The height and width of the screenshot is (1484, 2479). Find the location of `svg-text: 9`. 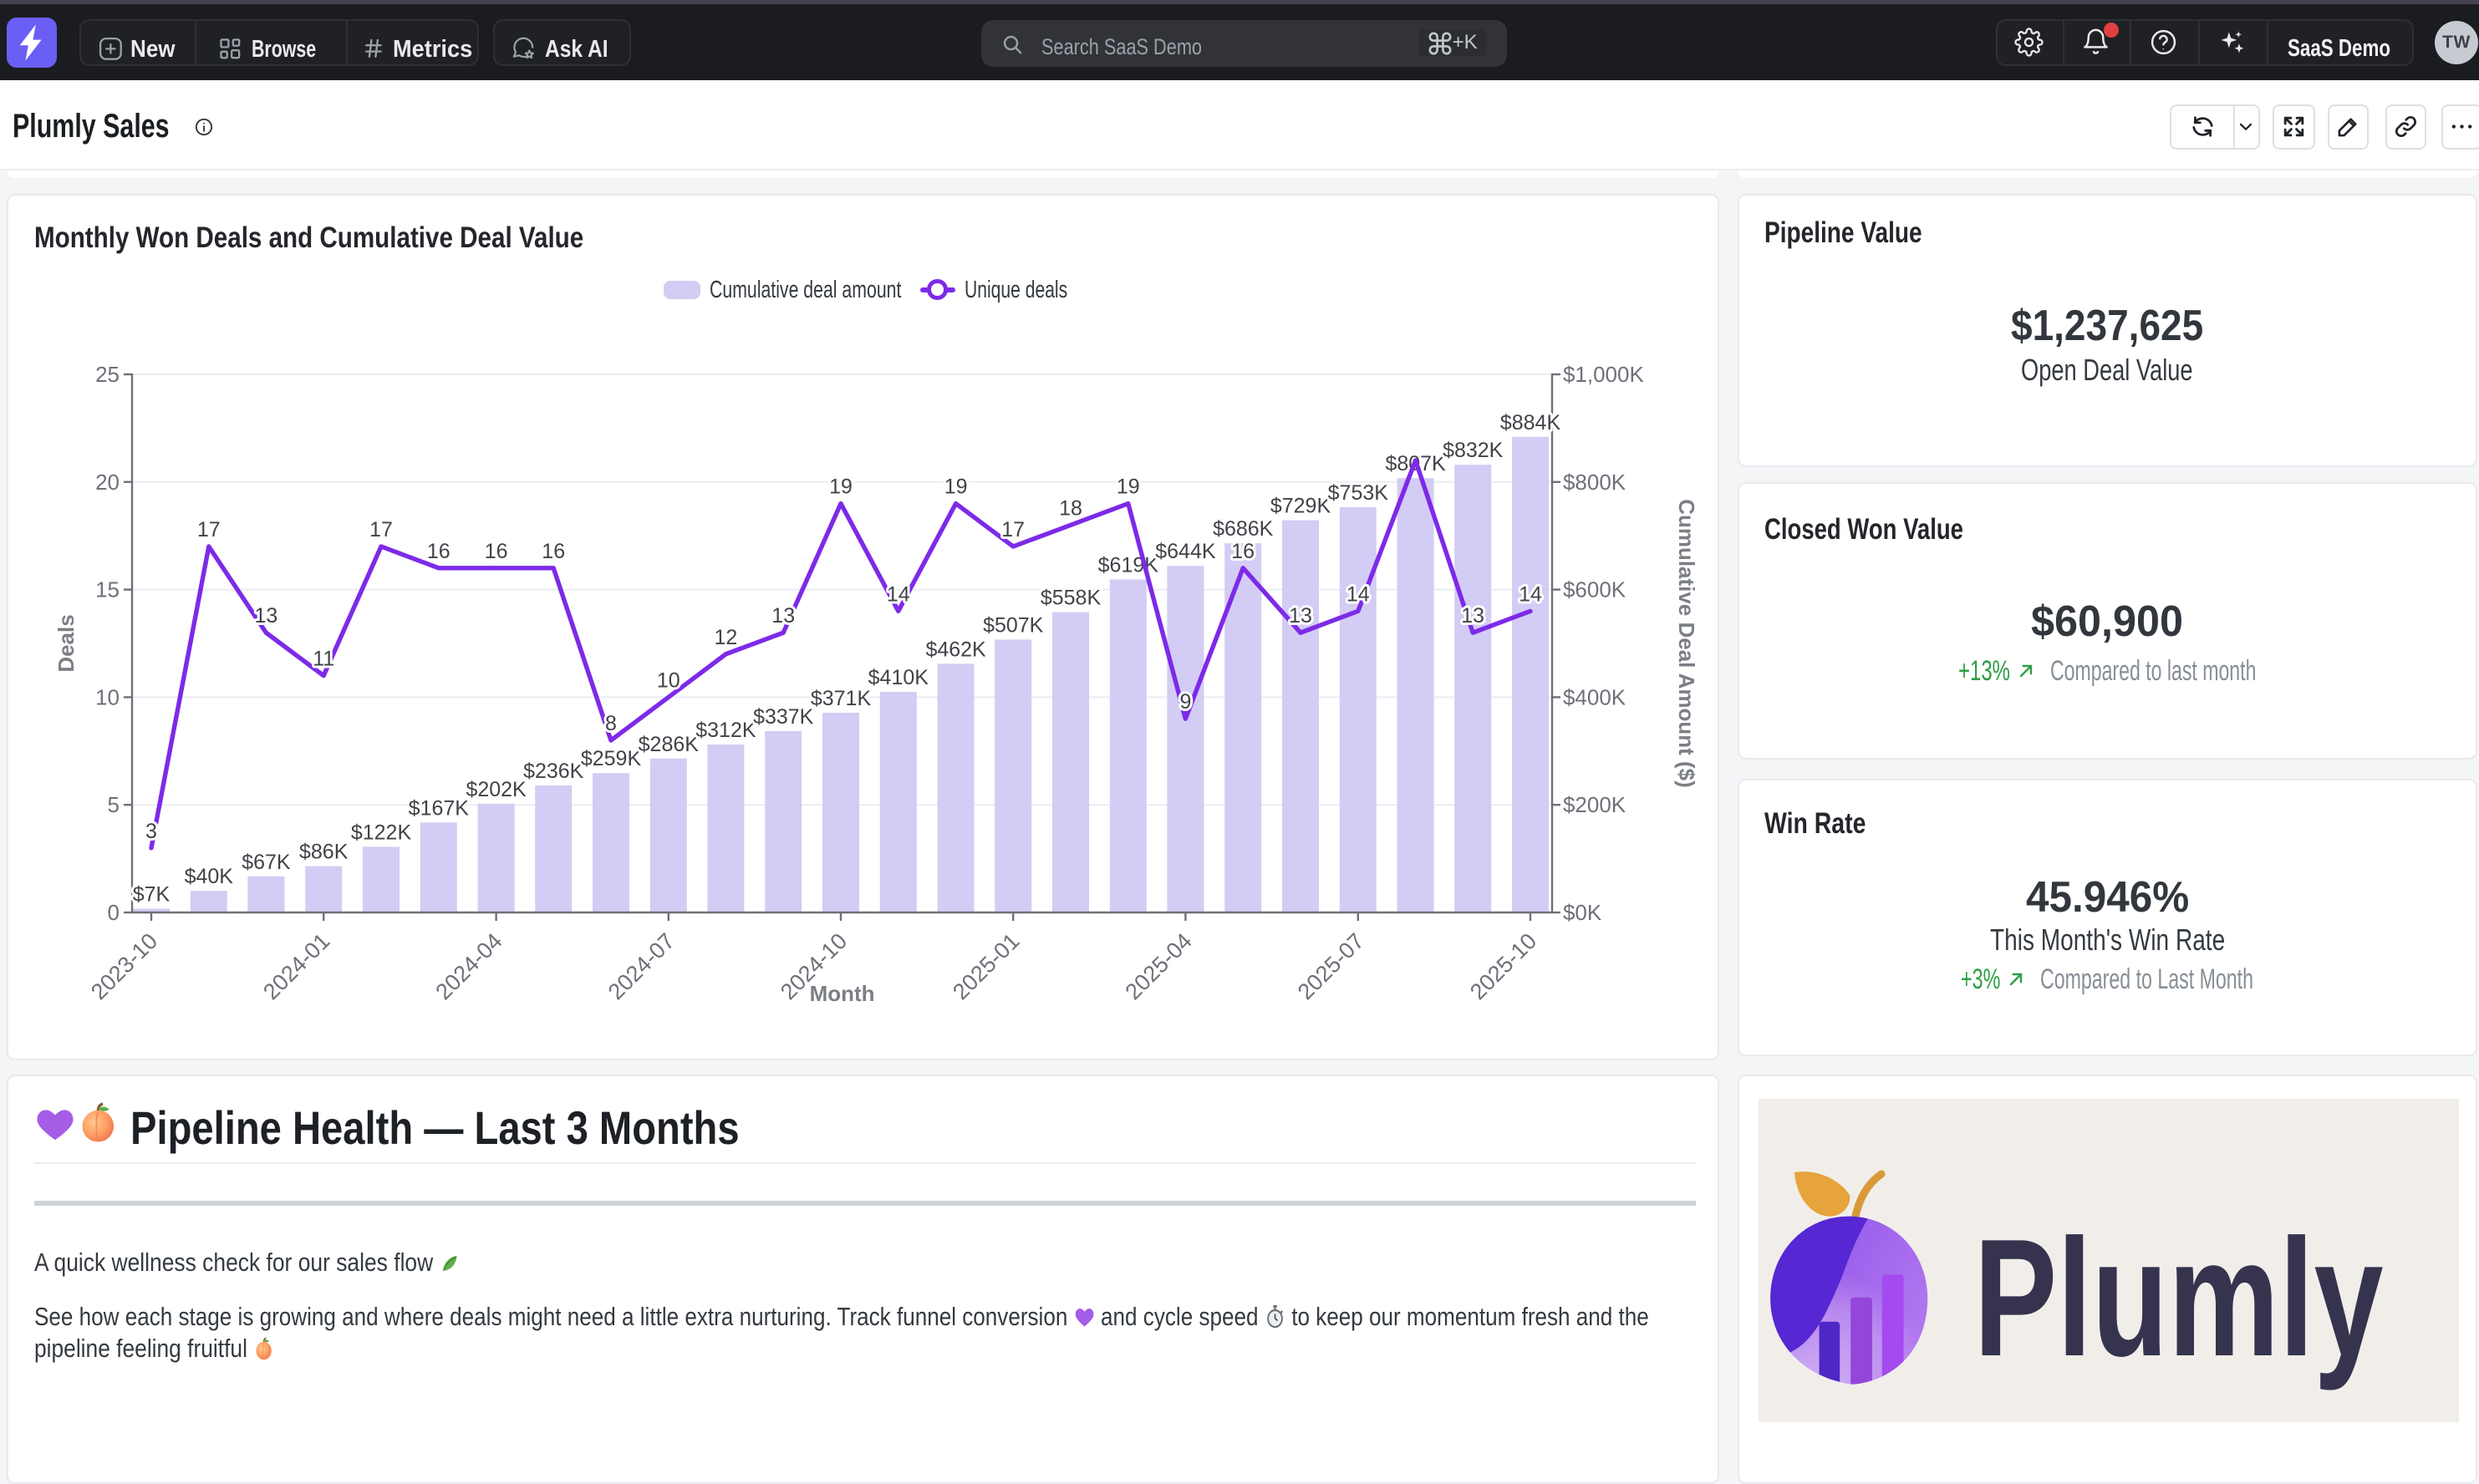

svg-text: 9 is located at coordinates (1185, 702).